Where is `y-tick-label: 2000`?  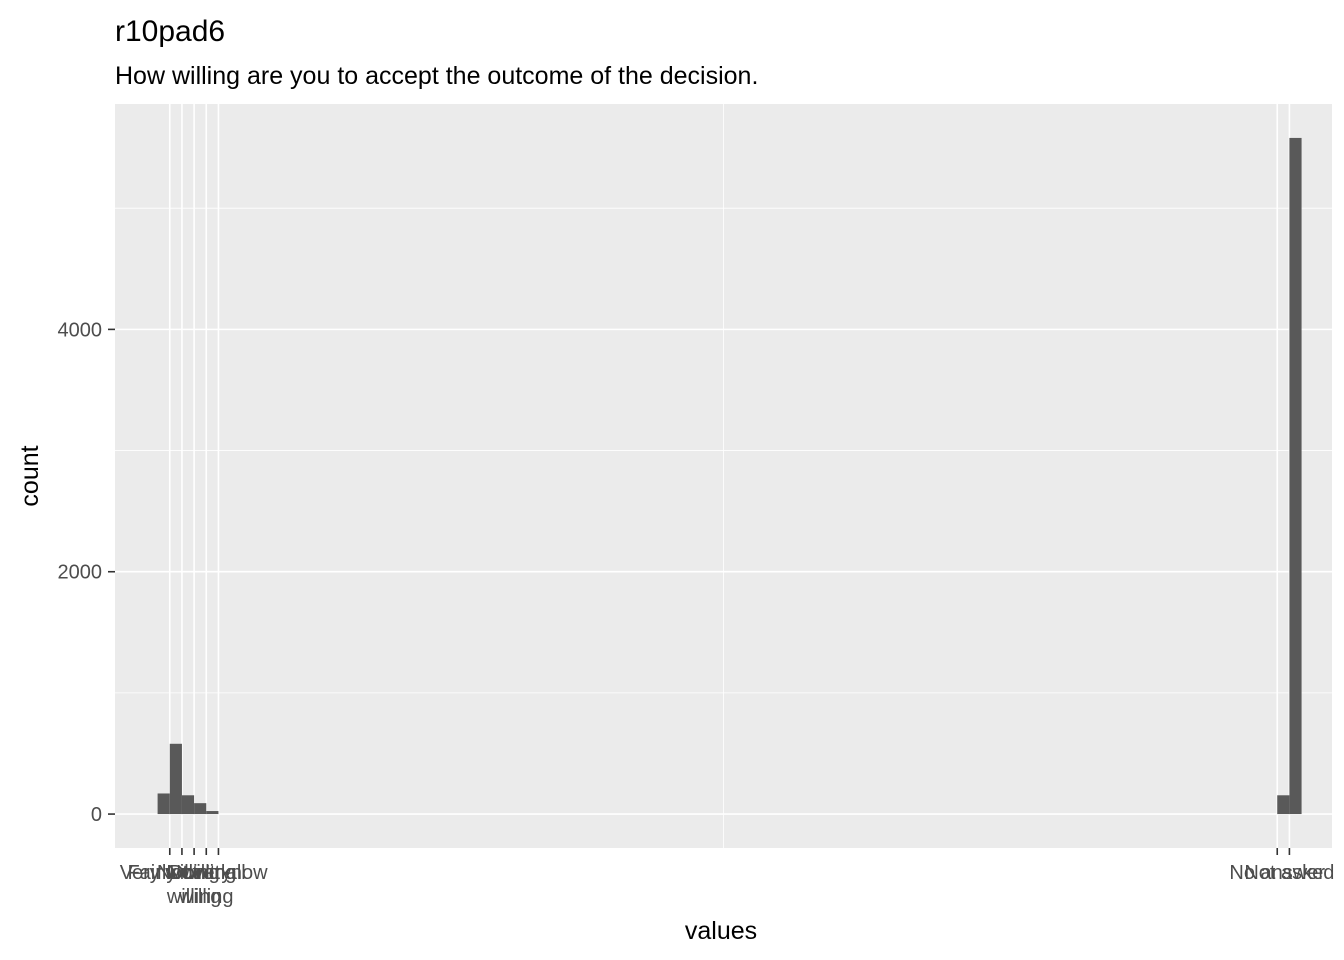
y-tick-label: 2000 is located at coordinates (80, 573).